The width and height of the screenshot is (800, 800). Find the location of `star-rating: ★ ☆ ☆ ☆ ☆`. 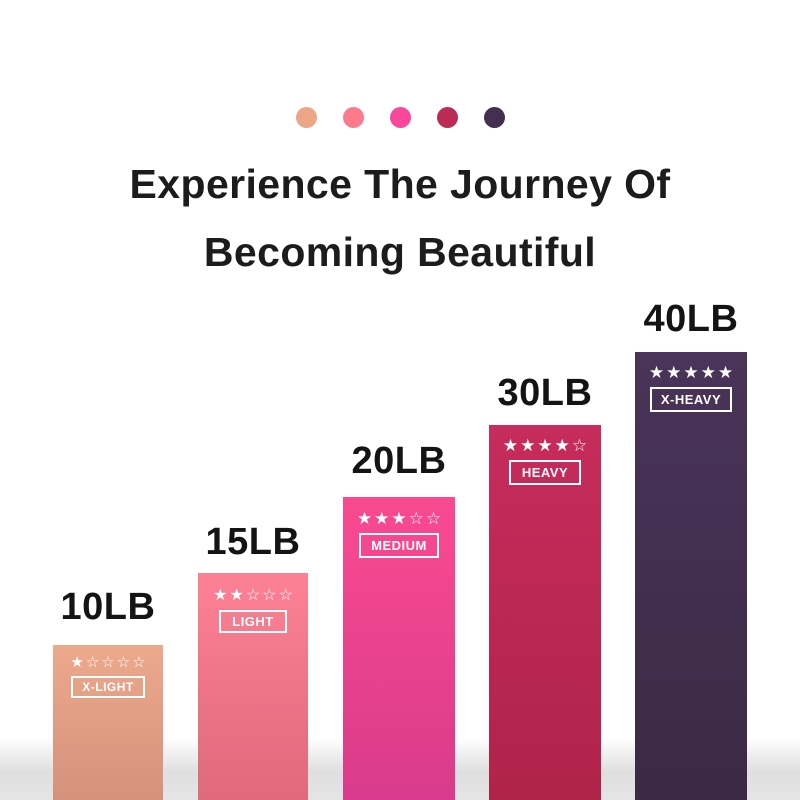

star-rating: ★ ☆ ☆ ☆ ☆ is located at coordinates (107, 662).